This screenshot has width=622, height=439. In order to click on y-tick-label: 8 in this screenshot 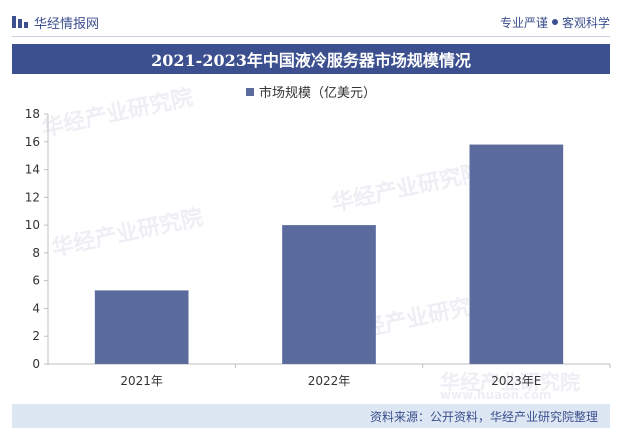, I will do `click(36, 253)`.